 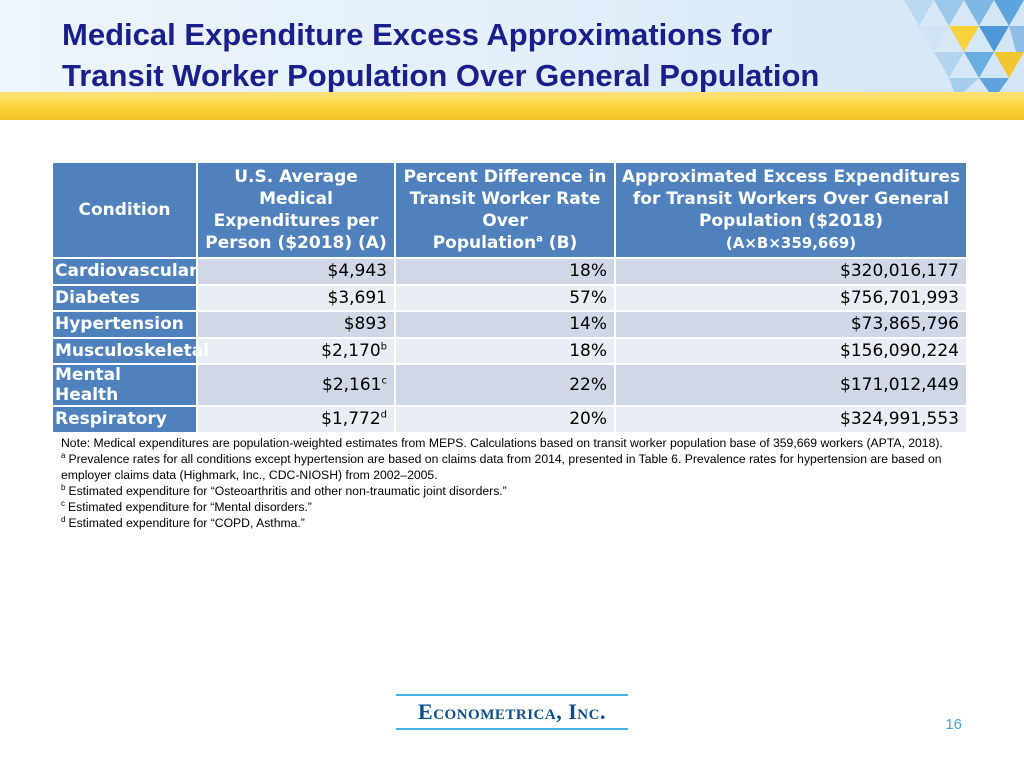 What do you see at coordinates (791, 324) in the screenshot?
I see `excess-expenditure-cell: $73,865,796` at bounding box center [791, 324].